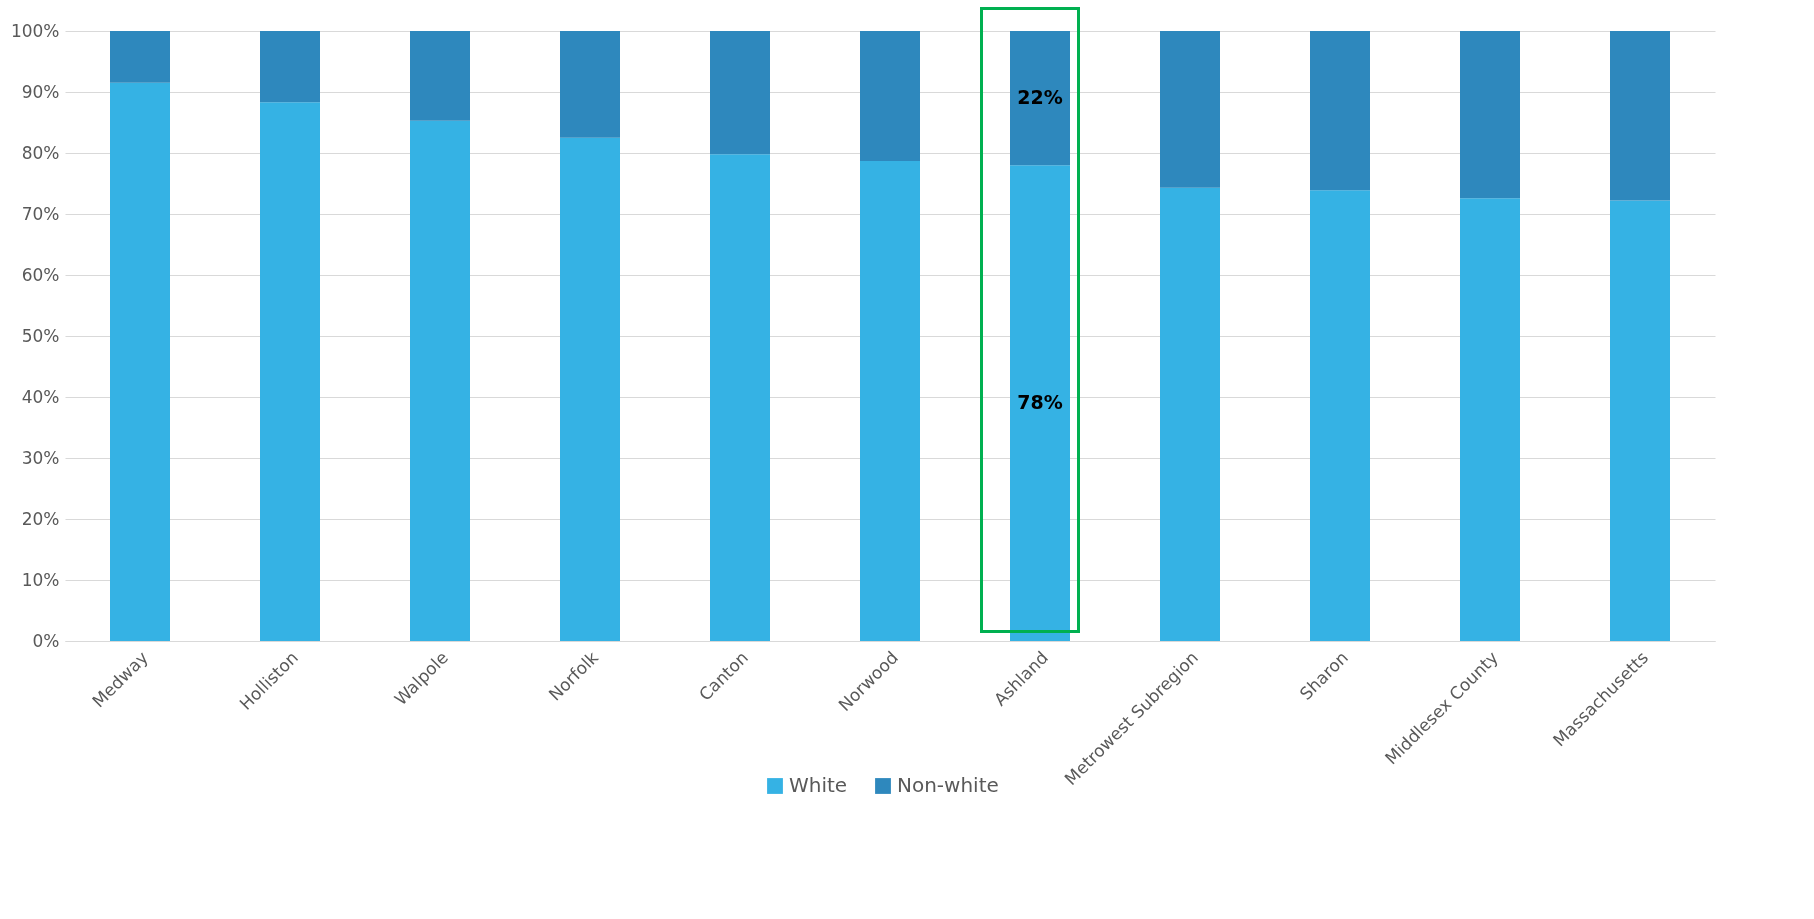  Describe the element at coordinates (40, 213) in the screenshot. I see `y-tick-label: 70%` at that location.